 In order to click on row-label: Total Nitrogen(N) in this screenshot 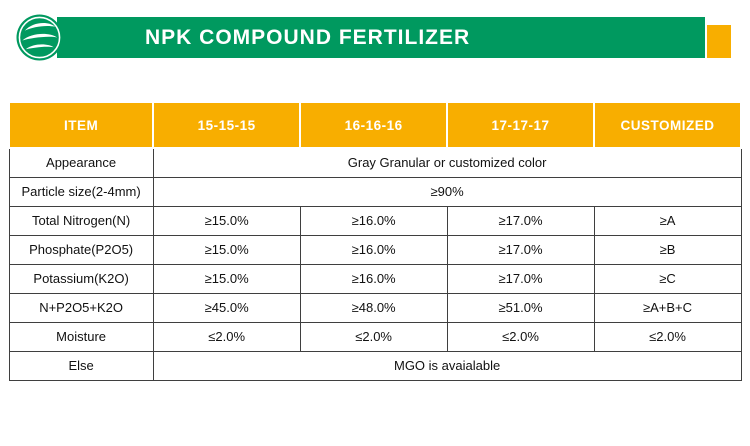, I will do `click(81, 220)`.